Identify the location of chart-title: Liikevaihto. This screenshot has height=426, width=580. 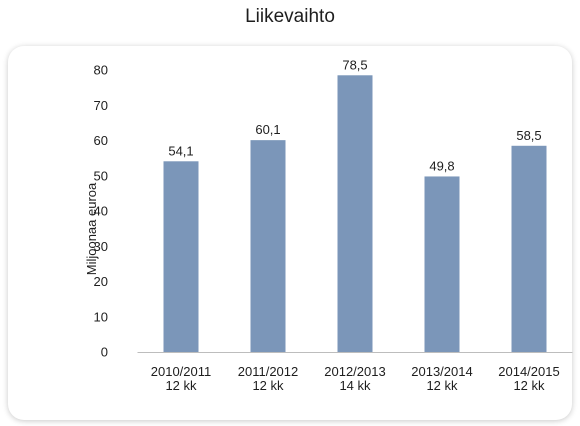
(290, 16).